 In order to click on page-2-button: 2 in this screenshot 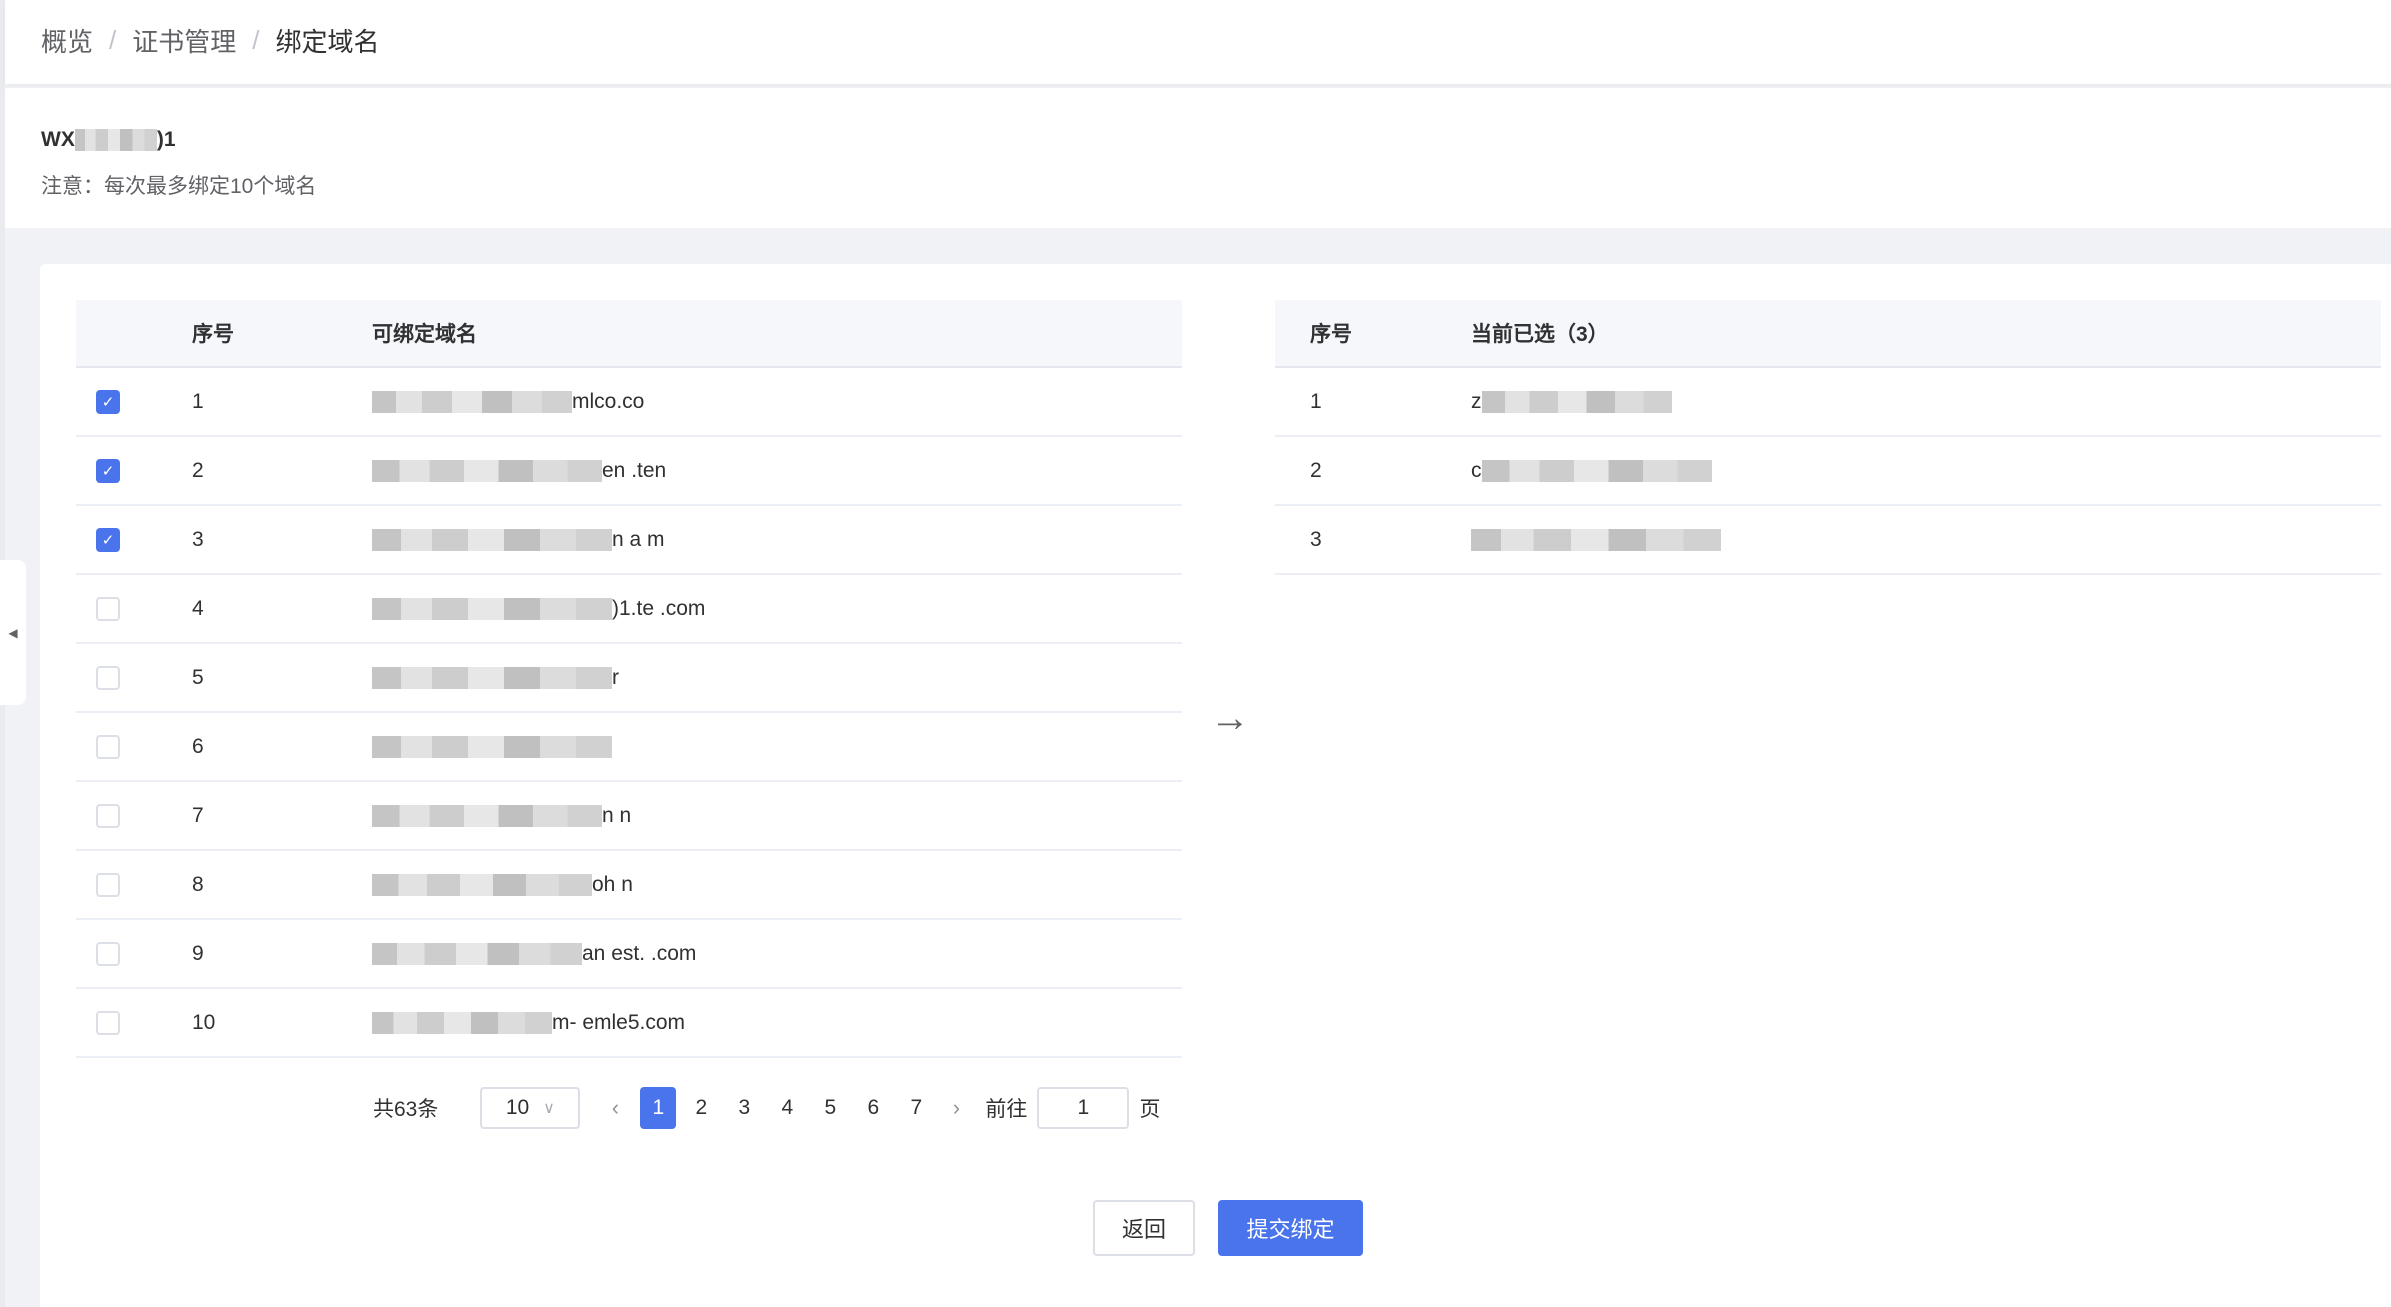, I will do `click(701, 1107)`.